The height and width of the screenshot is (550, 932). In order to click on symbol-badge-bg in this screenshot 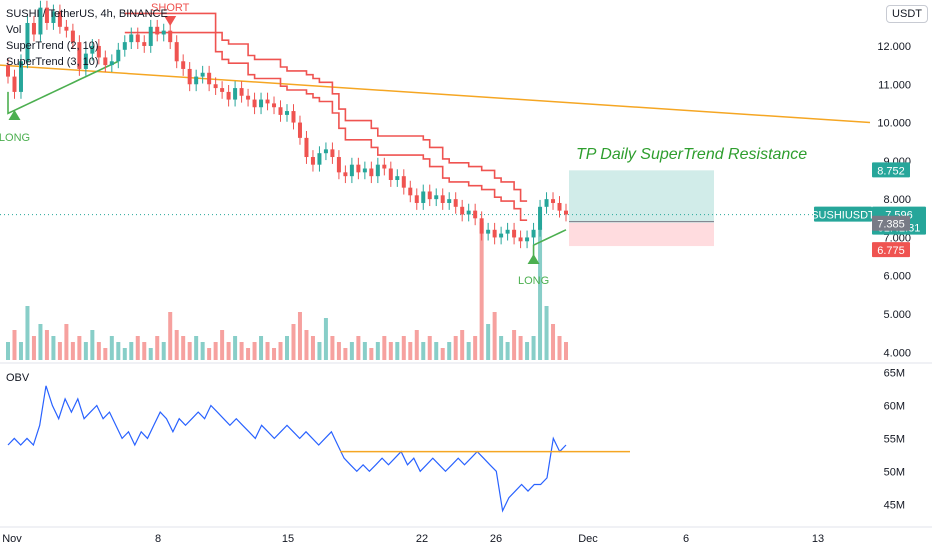, I will do `click(843, 214)`.